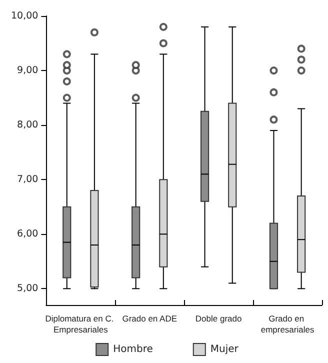 The height and width of the screenshot is (363, 328). I want to click on y-tick-label: 5,00, so click(27, 288).